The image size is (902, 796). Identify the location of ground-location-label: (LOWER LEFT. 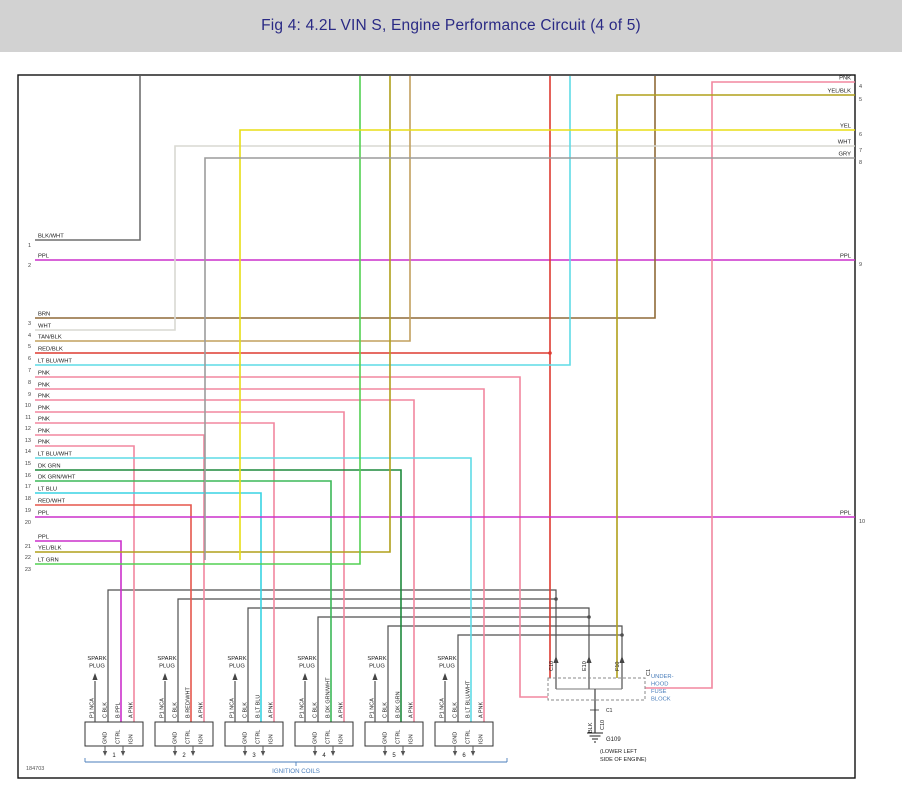
(619, 752).